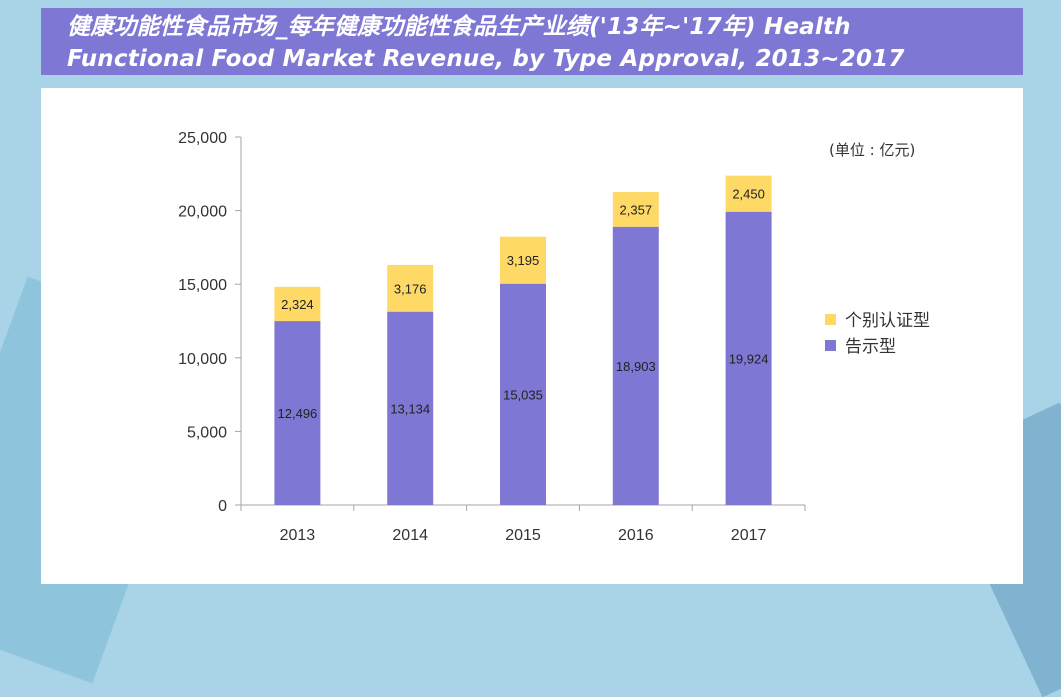 The image size is (1061, 697). I want to click on data-label: 15,035, so click(523, 394).